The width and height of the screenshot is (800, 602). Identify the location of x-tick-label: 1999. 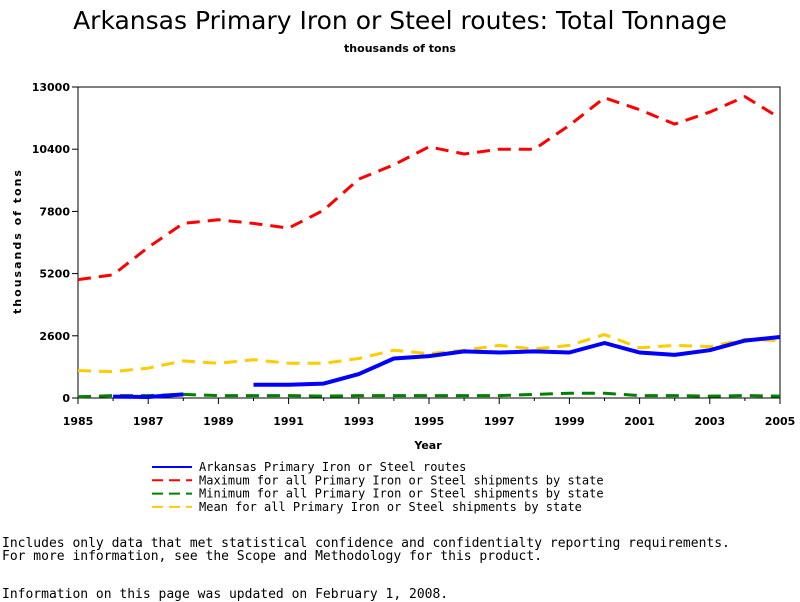
(569, 421).